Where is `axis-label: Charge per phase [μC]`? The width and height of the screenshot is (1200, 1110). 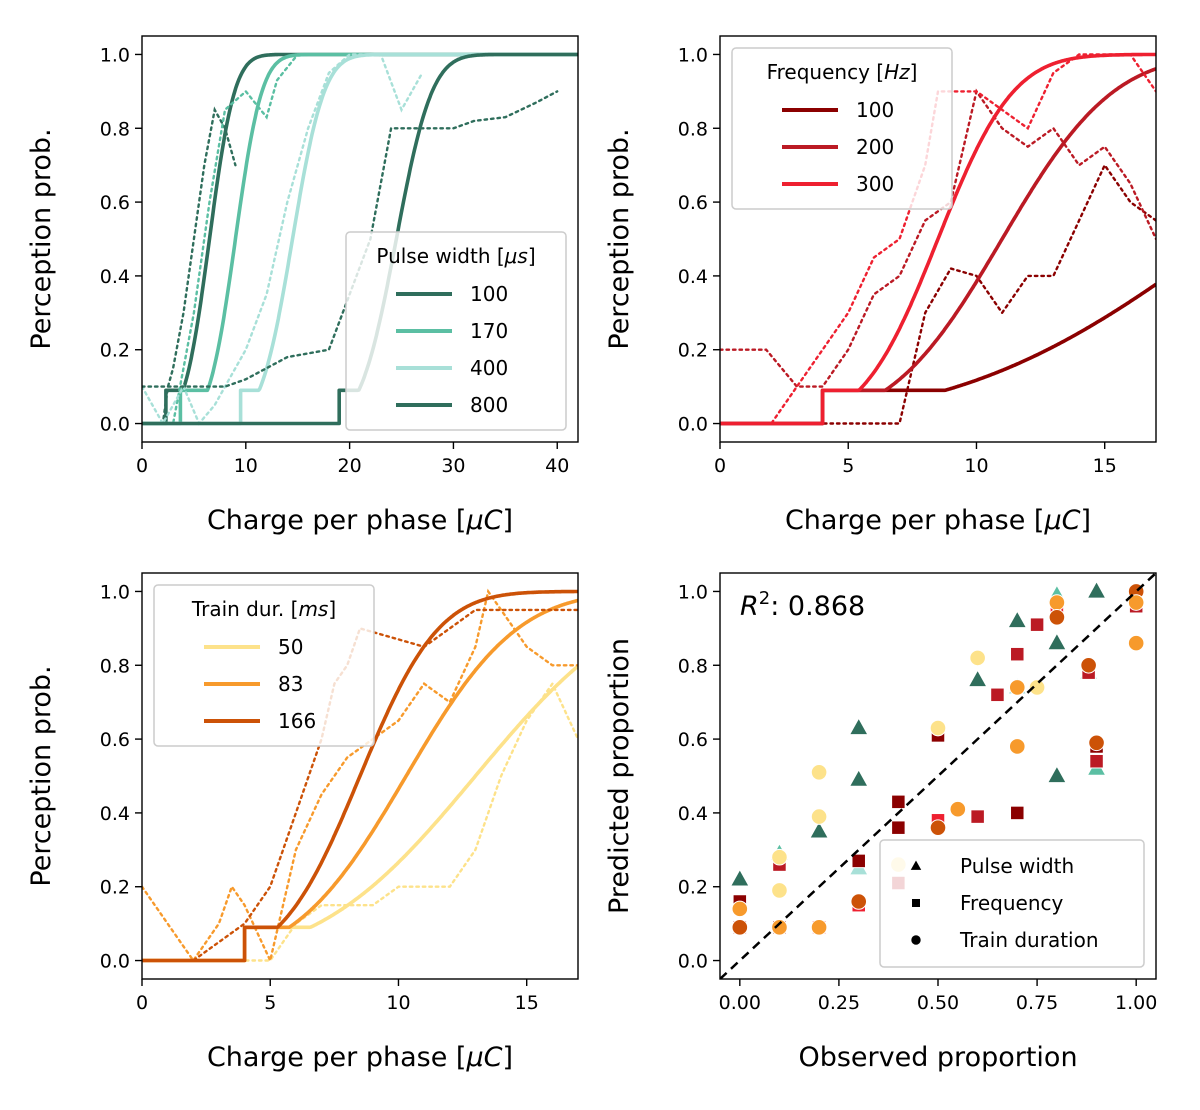
axis-label: Charge per phase [μC] is located at coordinates (360, 520).